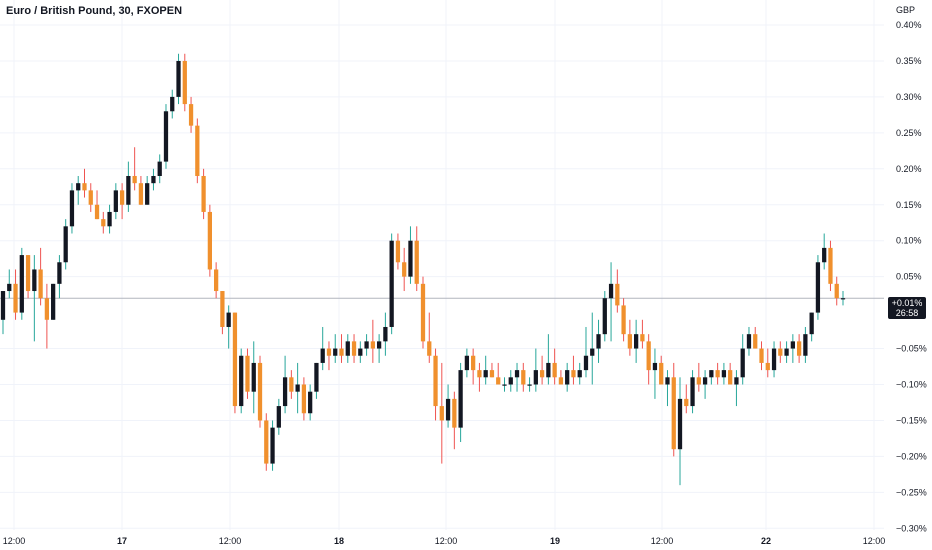  Describe the element at coordinates (911, 420) in the screenshot. I see `y-tick-label: −0.15%` at that location.